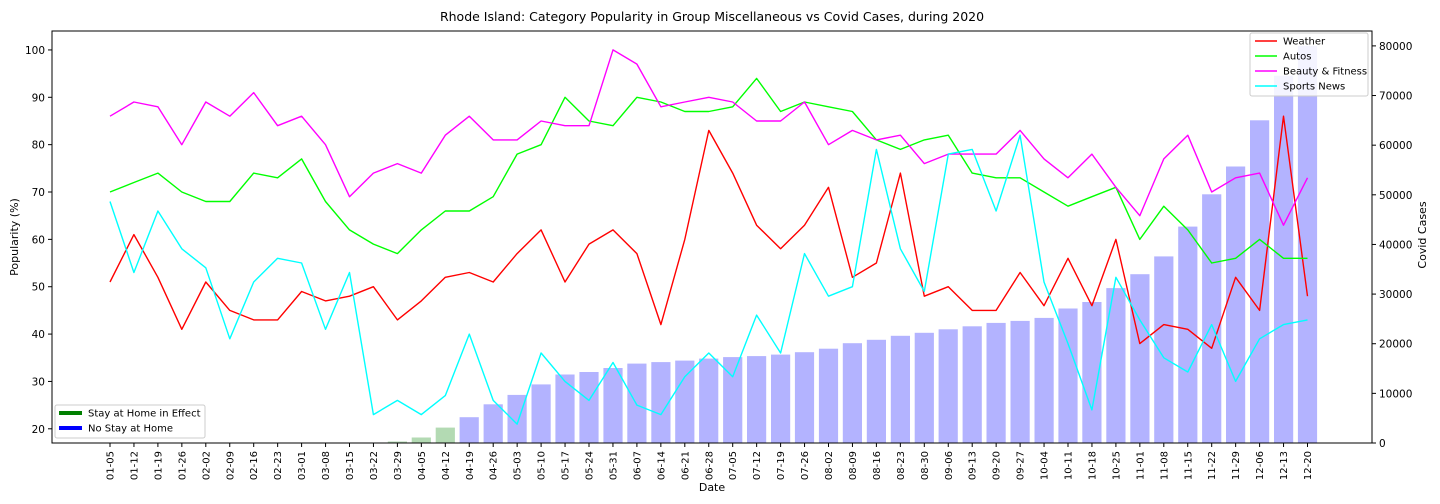 The height and width of the screenshot is (504, 1440). What do you see at coordinates (144, 414) in the screenshot?
I see `status-legend-label: Stay at Home in Effect` at bounding box center [144, 414].